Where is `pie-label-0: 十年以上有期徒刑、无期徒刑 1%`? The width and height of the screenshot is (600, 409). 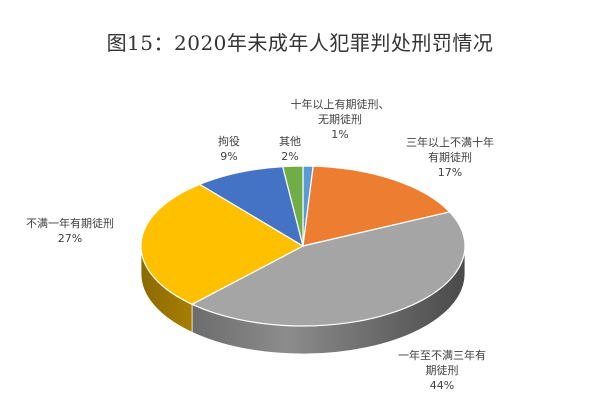 pie-label-0: 十年以上有期徒刑、无期徒刑 1% is located at coordinates (340, 119).